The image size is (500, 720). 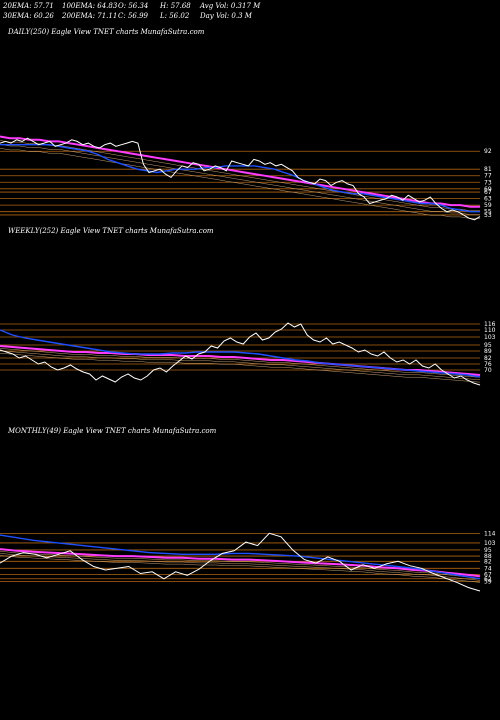 I want to click on monthly-tick-label: 74, so click(x=488, y=568).